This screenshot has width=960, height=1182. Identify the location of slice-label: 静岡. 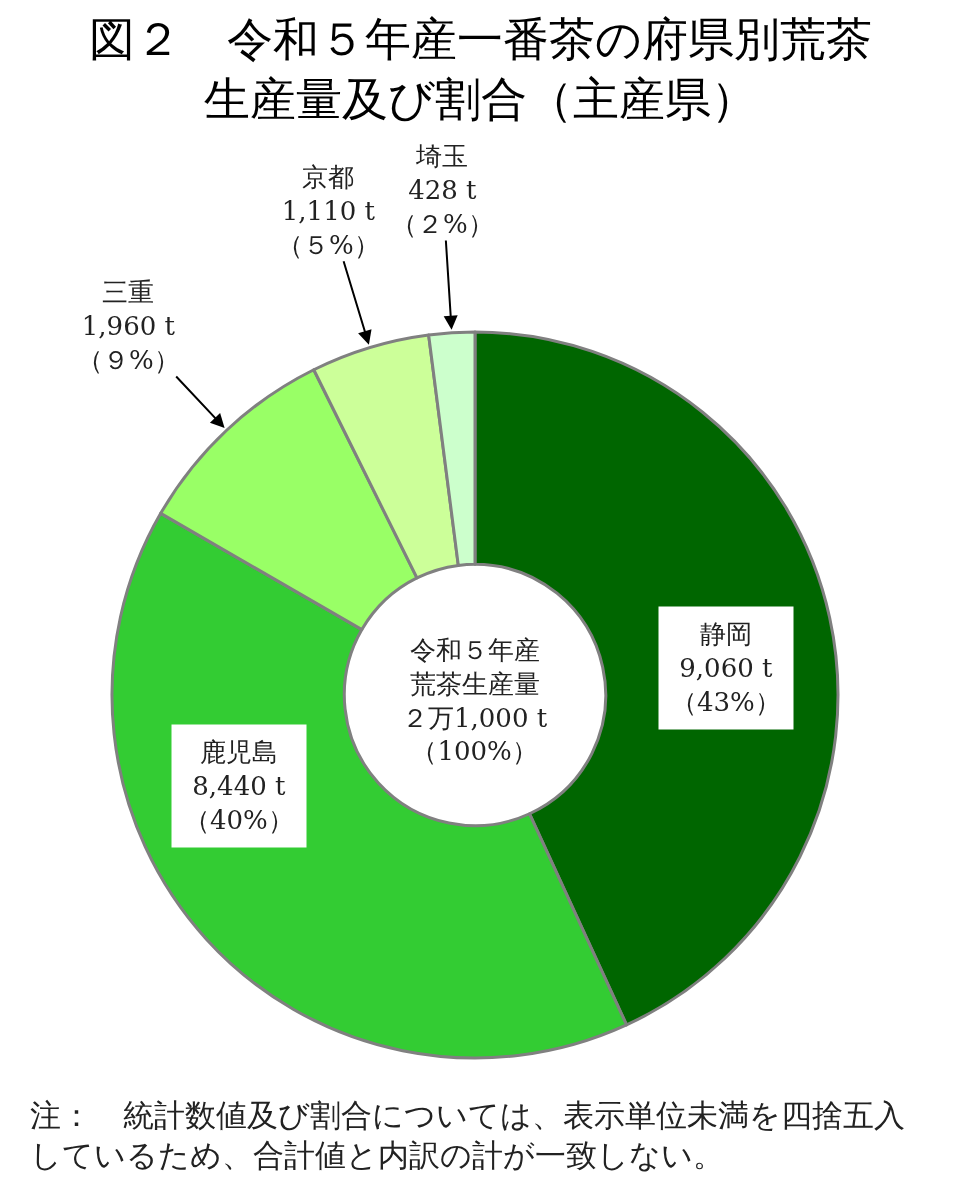
(725, 634).